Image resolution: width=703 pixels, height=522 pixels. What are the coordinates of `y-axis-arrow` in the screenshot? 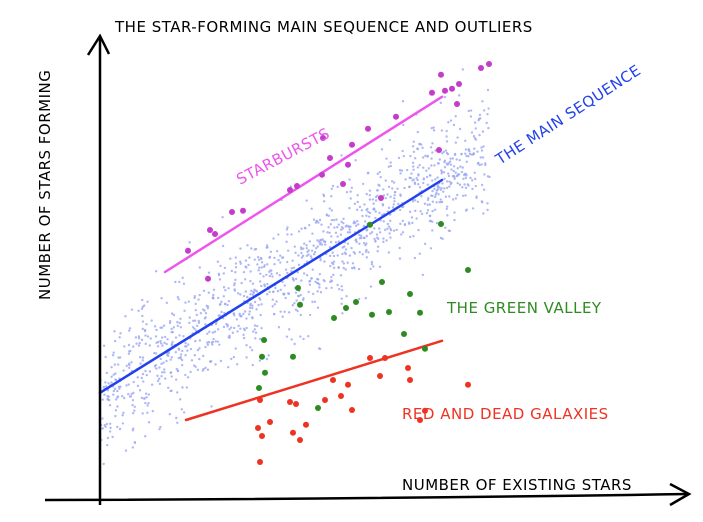 It's located at (98, 44).